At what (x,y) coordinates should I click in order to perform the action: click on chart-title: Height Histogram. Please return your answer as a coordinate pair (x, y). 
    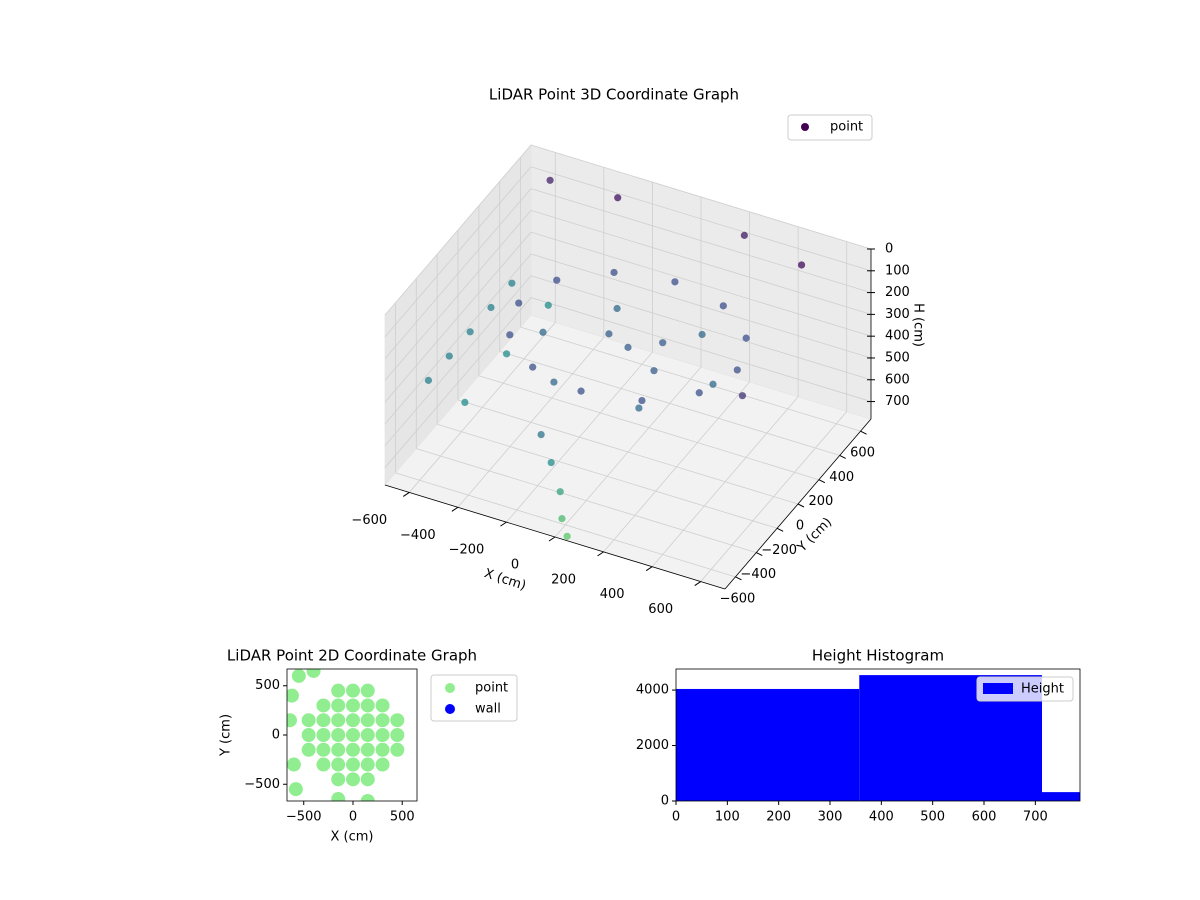
    Looking at the image, I should click on (878, 656).